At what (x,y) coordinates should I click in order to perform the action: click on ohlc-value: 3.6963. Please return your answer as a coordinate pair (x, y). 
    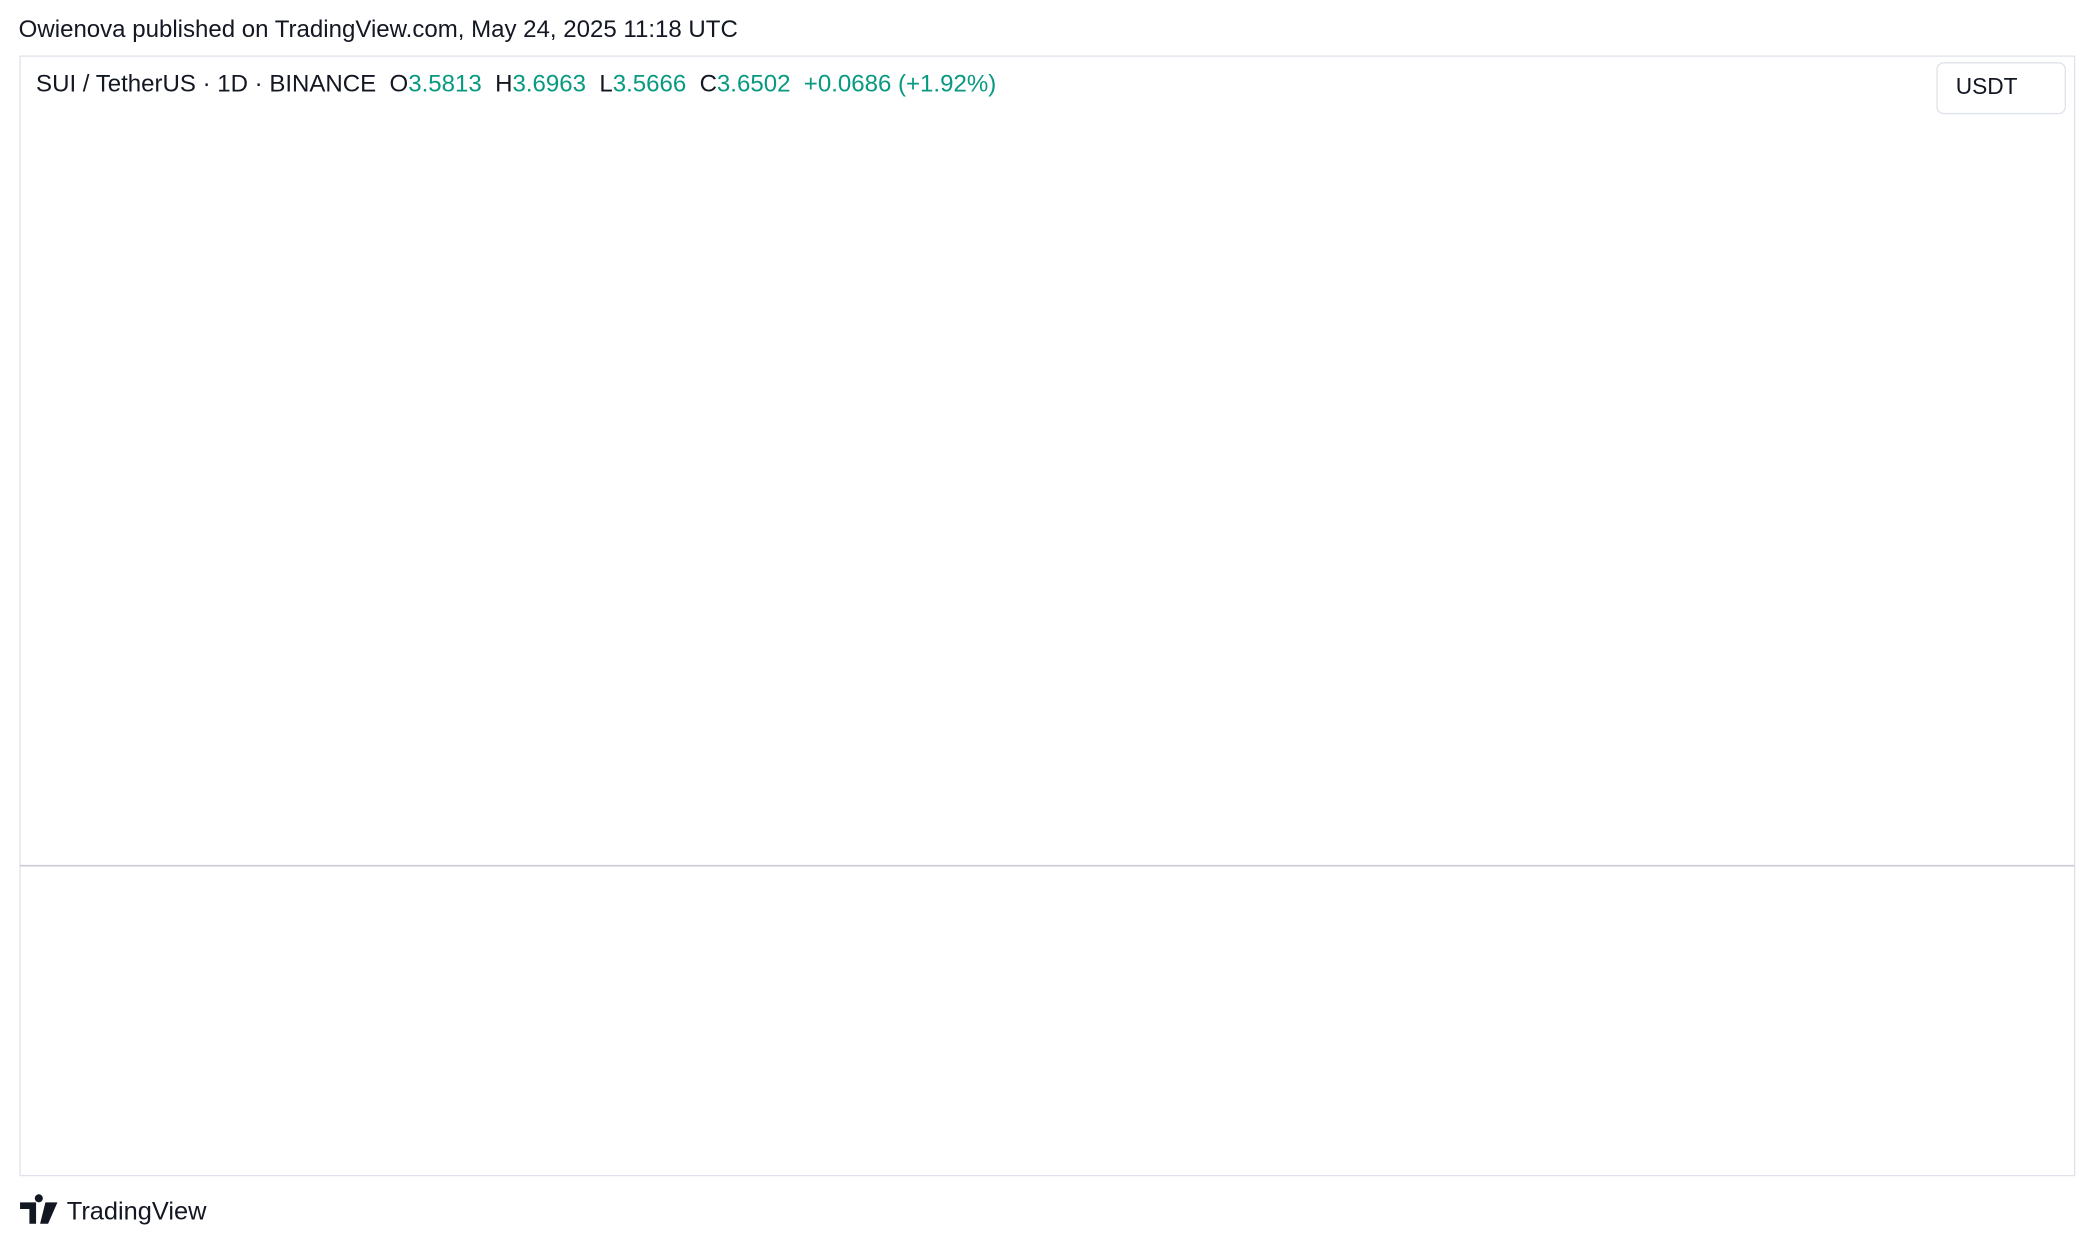
    Looking at the image, I should click on (549, 84).